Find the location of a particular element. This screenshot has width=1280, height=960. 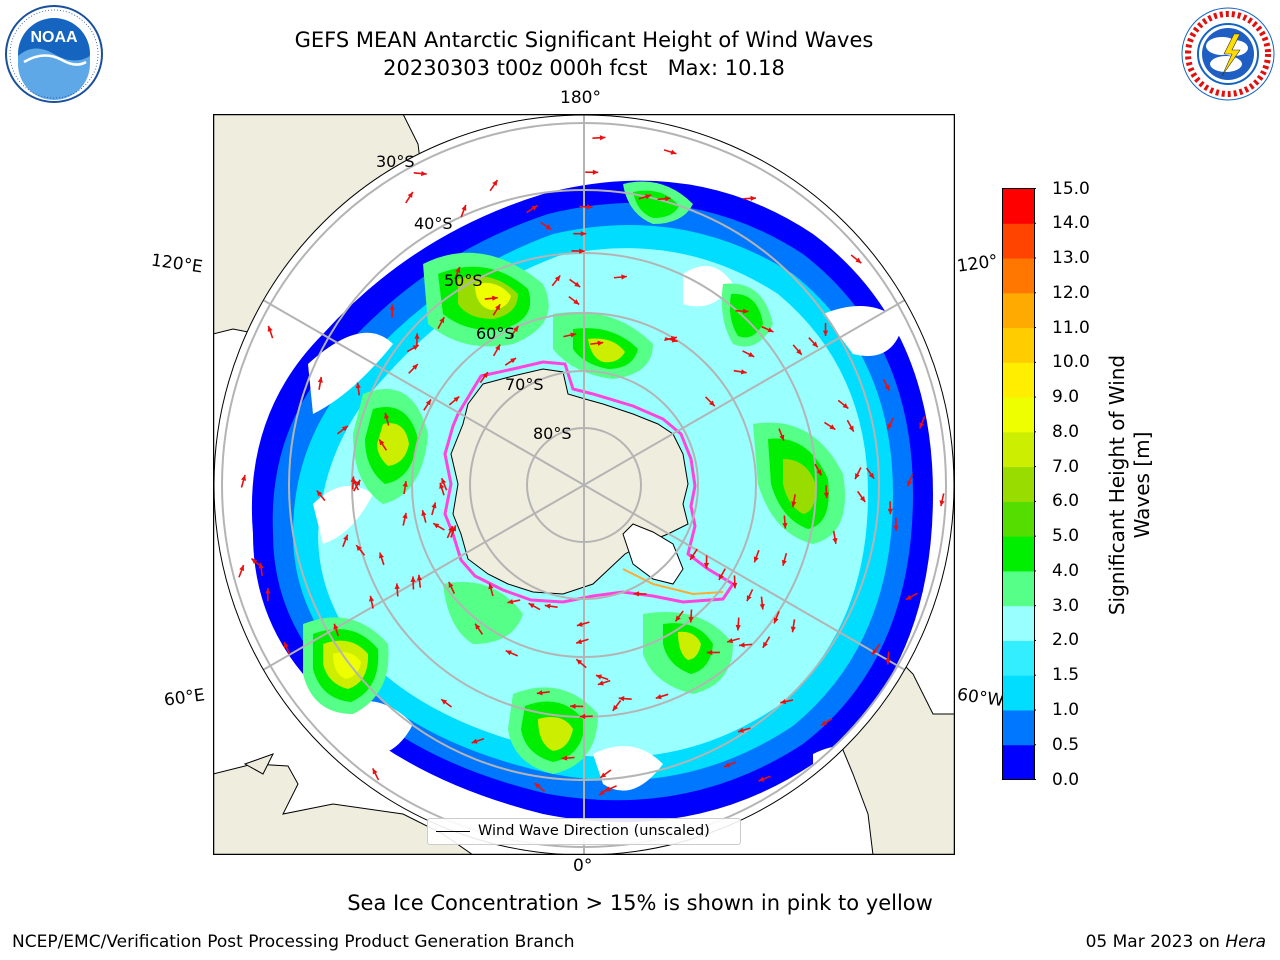

run-machine: Hera is located at coordinates (1245, 942).